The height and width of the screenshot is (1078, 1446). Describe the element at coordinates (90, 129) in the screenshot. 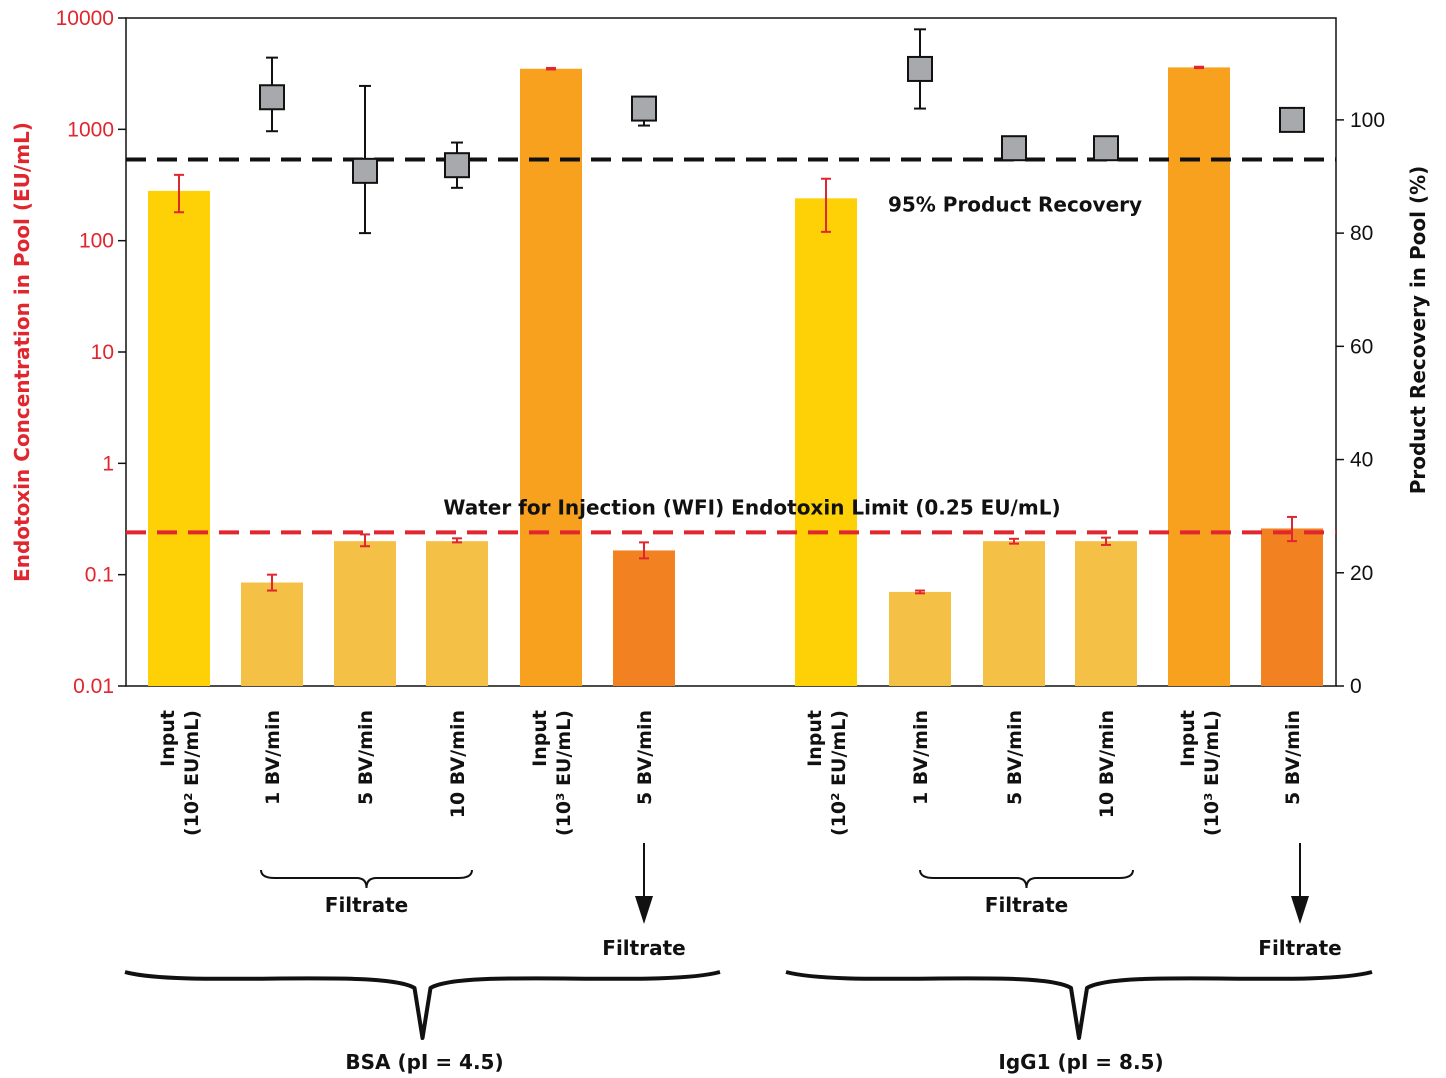

I see `left-tick-label: 1000` at that location.